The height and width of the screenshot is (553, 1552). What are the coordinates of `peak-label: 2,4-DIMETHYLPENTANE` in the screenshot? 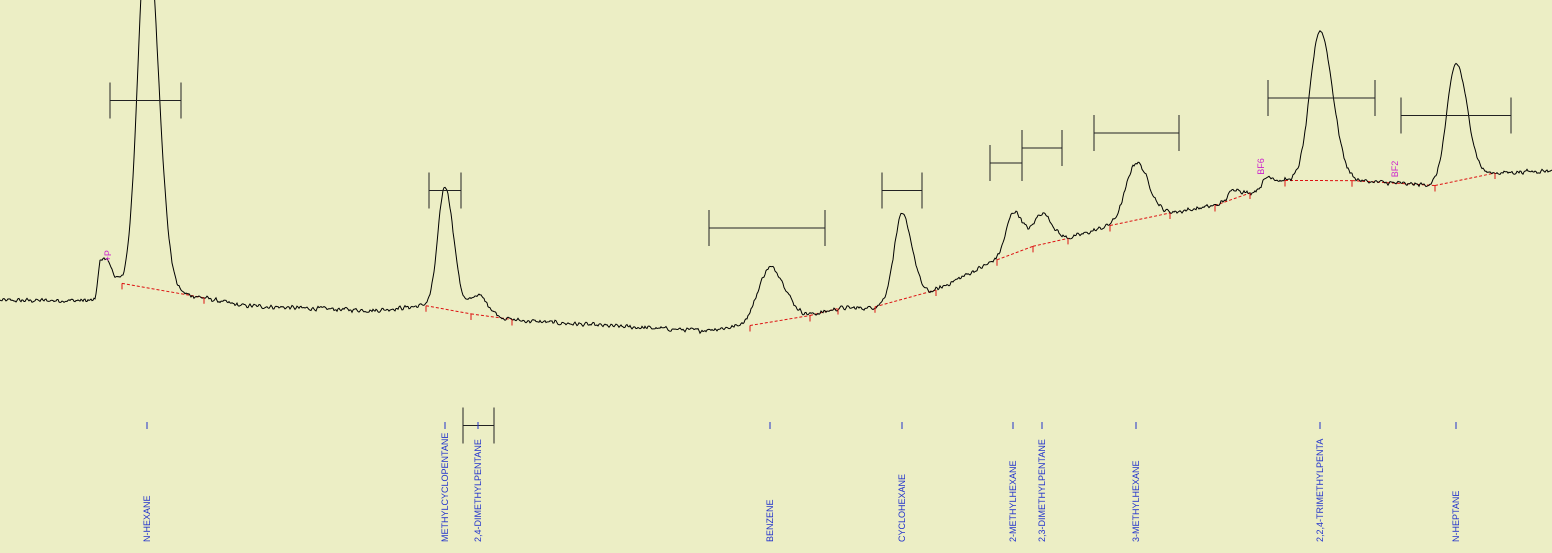 It's located at (478, 490).